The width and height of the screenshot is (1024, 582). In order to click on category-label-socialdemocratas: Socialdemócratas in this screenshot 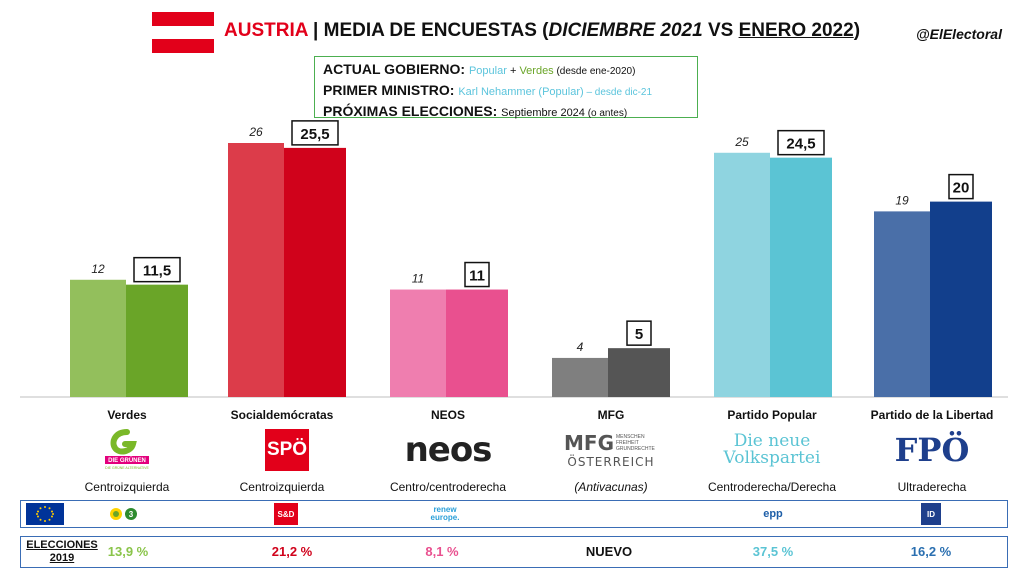, I will do `click(282, 415)`.